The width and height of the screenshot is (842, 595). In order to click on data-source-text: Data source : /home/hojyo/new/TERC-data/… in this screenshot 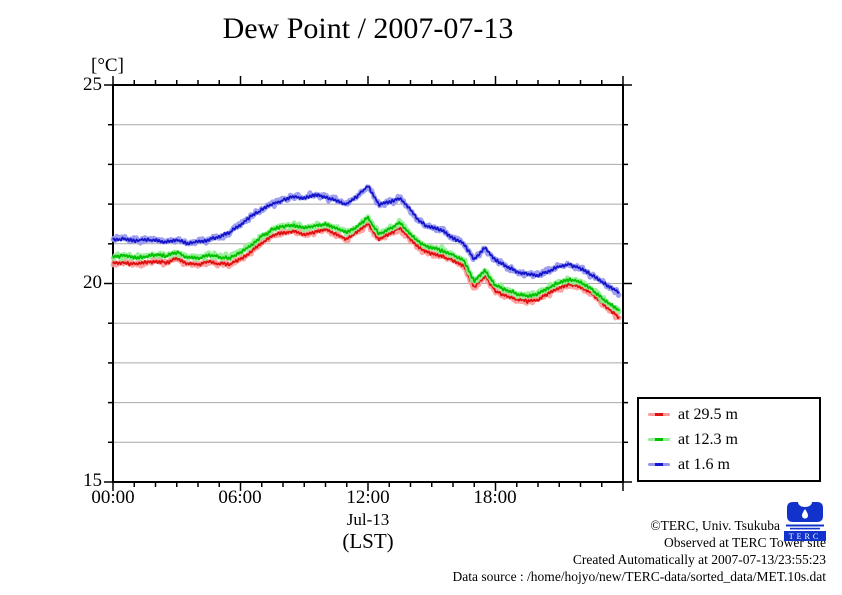, I will do `click(639, 576)`.